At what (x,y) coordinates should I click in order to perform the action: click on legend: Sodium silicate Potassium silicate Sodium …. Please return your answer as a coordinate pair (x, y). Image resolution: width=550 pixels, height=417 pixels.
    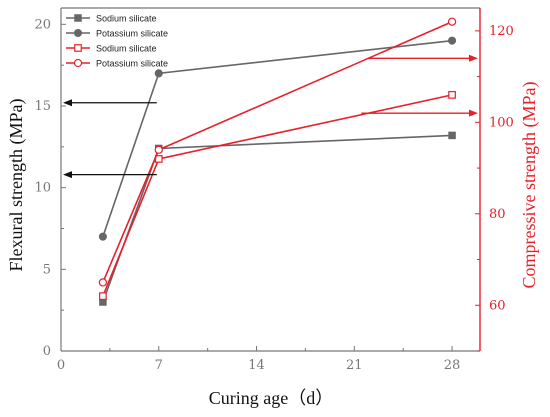
    Looking at the image, I should click on (117, 41).